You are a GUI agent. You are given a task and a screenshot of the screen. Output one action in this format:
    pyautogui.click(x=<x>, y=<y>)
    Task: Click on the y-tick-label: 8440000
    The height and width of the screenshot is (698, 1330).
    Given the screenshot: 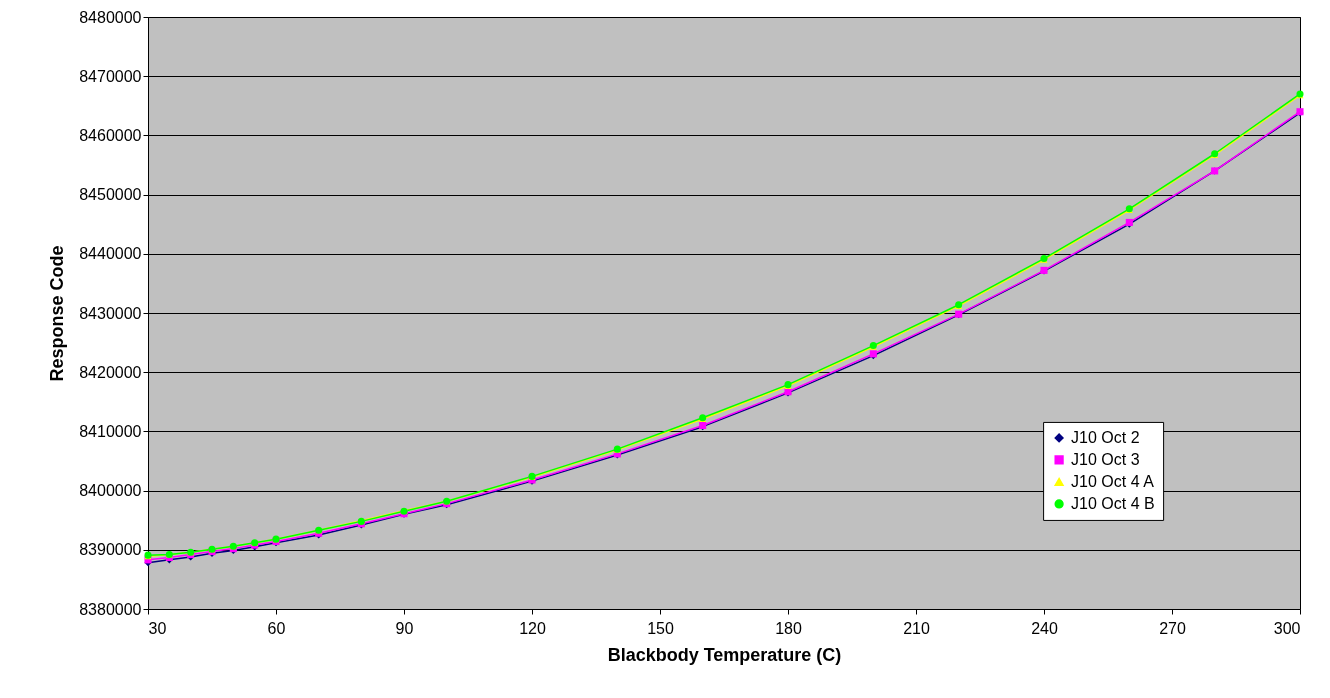 What is the action you would take?
    pyautogui.click(x=110, y=254)
    